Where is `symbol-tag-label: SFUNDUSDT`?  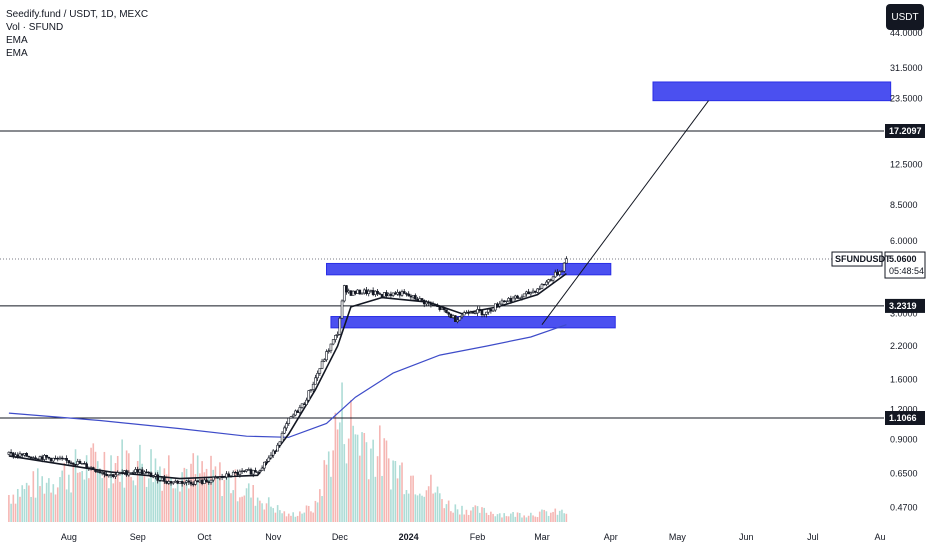 symbol-tag-label: SFUNDUSDT is located at coordinates (863, 259).